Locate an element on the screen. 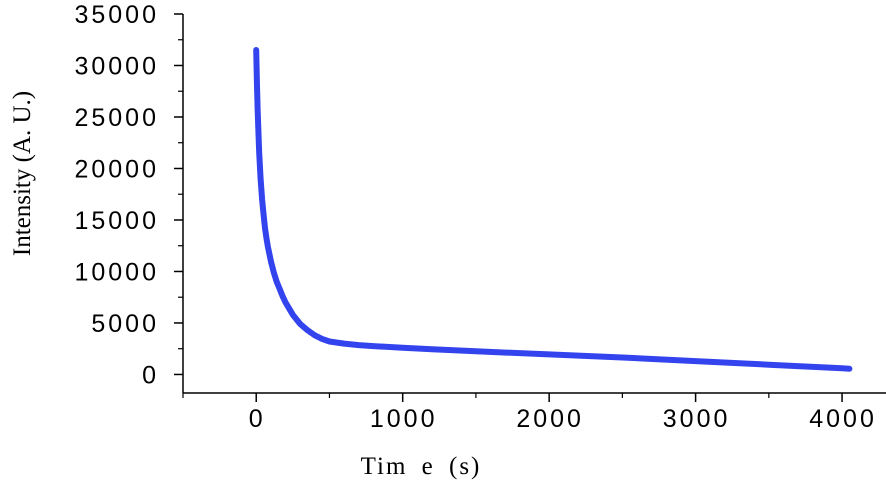 This screenshot has height=483, width=886. x-tick-label: 1000 is located at coordinates (404, 419).